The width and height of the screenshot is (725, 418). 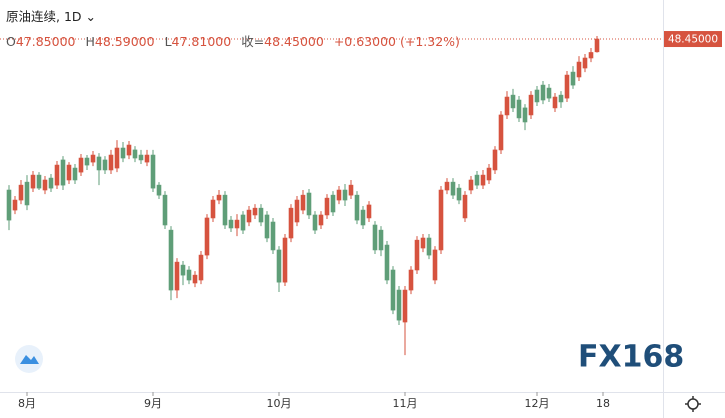 I want to click on symbol-title: 原油连续, 1D, so click(x=44, y=16).